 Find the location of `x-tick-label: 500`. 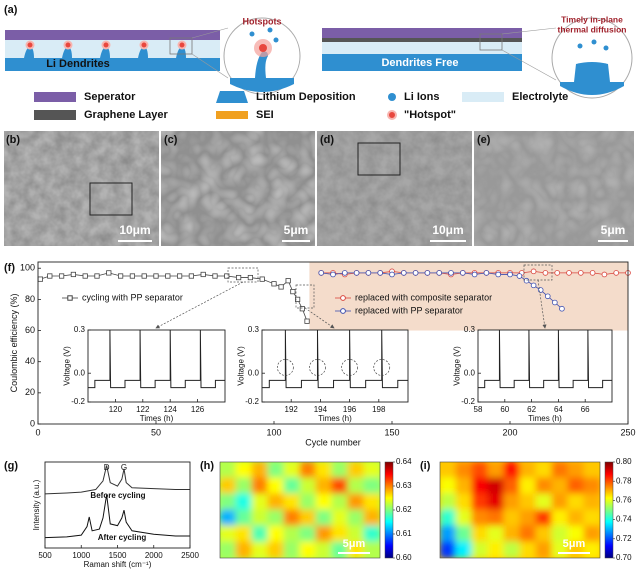

x-tick-label: 500 is located at coordinates (45, 555).